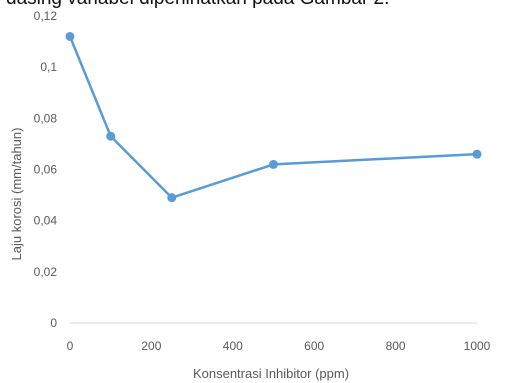  I want to click on x-tick-label: 400, so click(233, 346).